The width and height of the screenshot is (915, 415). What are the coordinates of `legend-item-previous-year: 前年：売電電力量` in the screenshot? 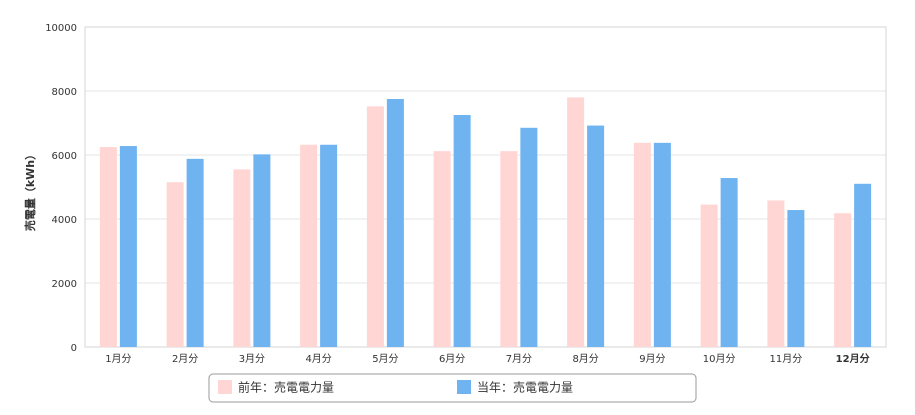 It's located at (276, 387).